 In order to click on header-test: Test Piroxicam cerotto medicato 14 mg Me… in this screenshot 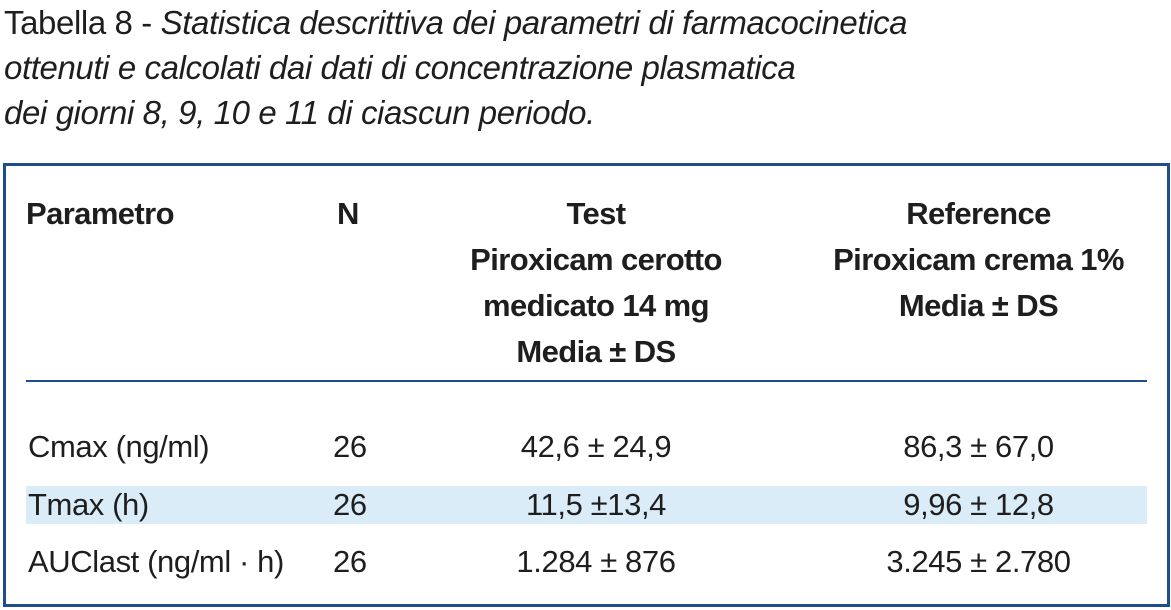, I will do `click(596, 283)`.